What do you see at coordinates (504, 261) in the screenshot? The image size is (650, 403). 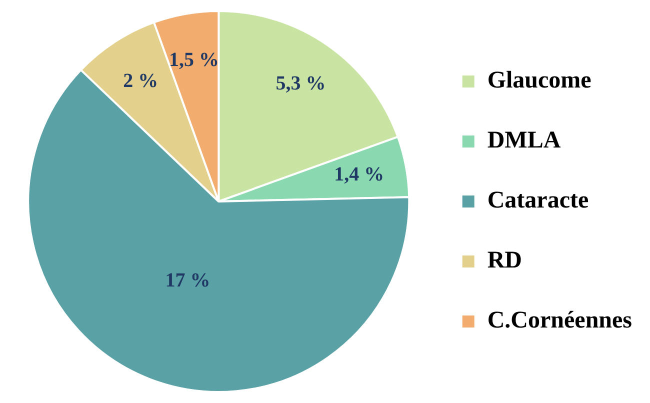 I see `legend-label: RD` at bounding box center [504, 261].